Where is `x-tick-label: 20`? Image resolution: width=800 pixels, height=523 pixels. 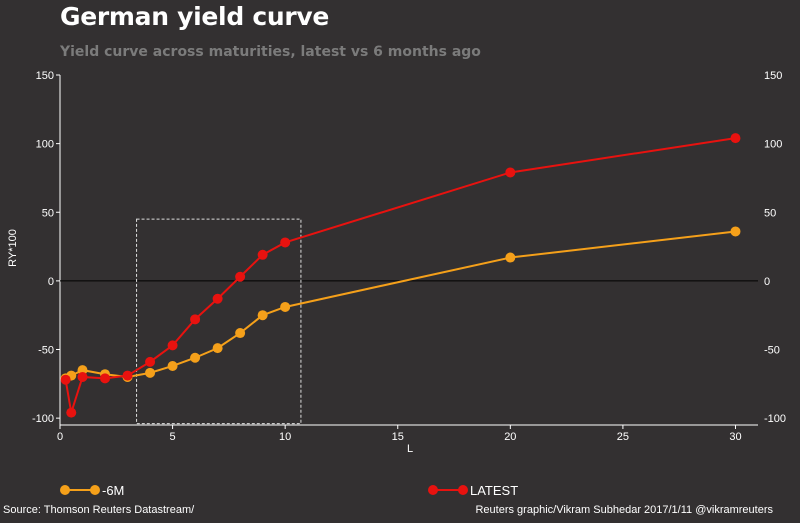 x-tick-label: 20 is located at coordinates (510, 437).